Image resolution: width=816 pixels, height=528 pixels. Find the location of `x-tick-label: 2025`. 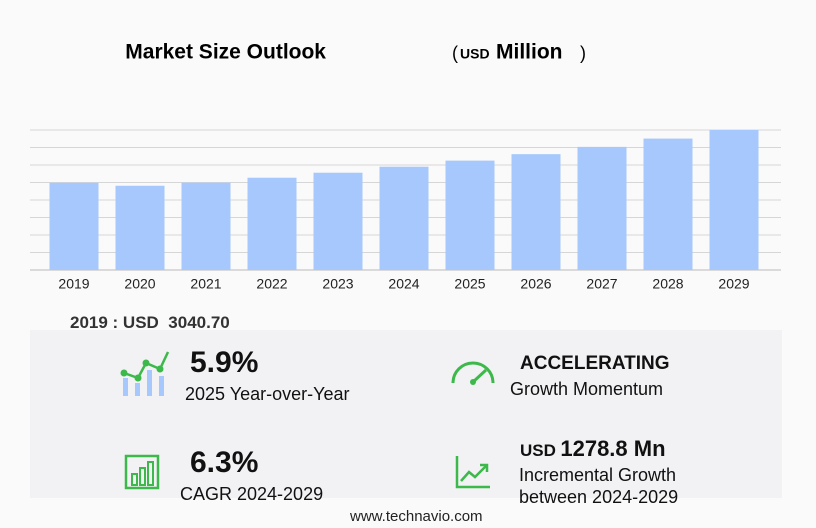

x-tick-label: 2025 is located at coordinates (469, 284).